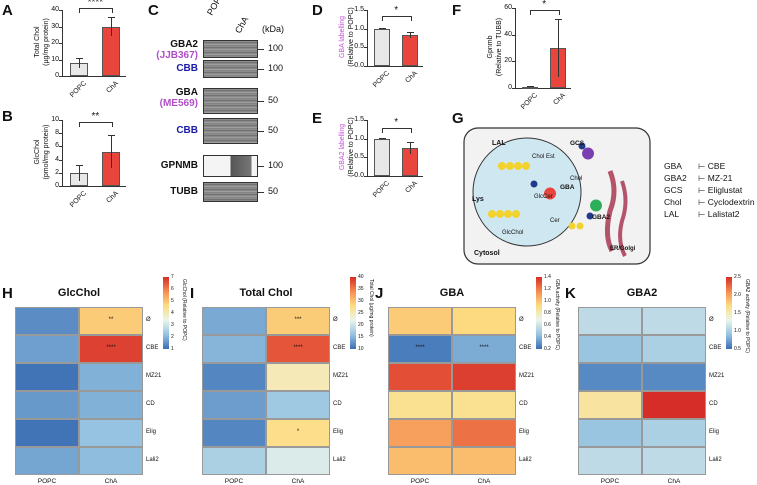  Describe the element at coordinates (499, 143) in the screenshot. I see `label-lal: LAL` at that location.